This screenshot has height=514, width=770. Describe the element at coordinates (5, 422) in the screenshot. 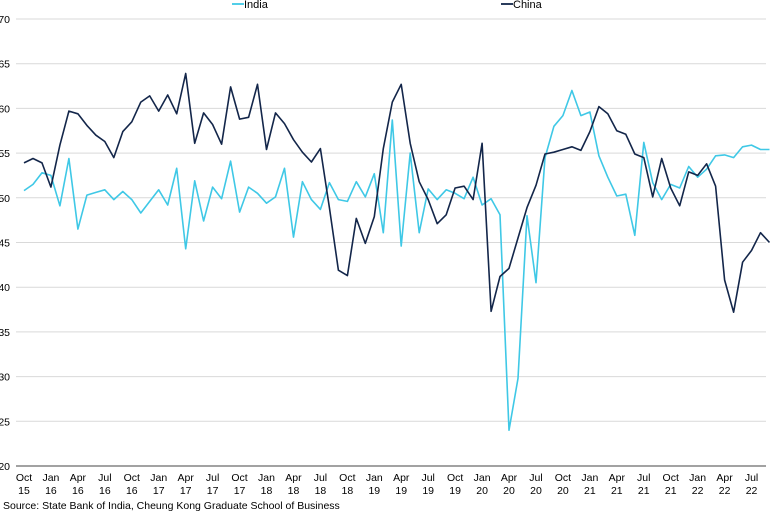

I see `y-tick-label: 25` at that location.